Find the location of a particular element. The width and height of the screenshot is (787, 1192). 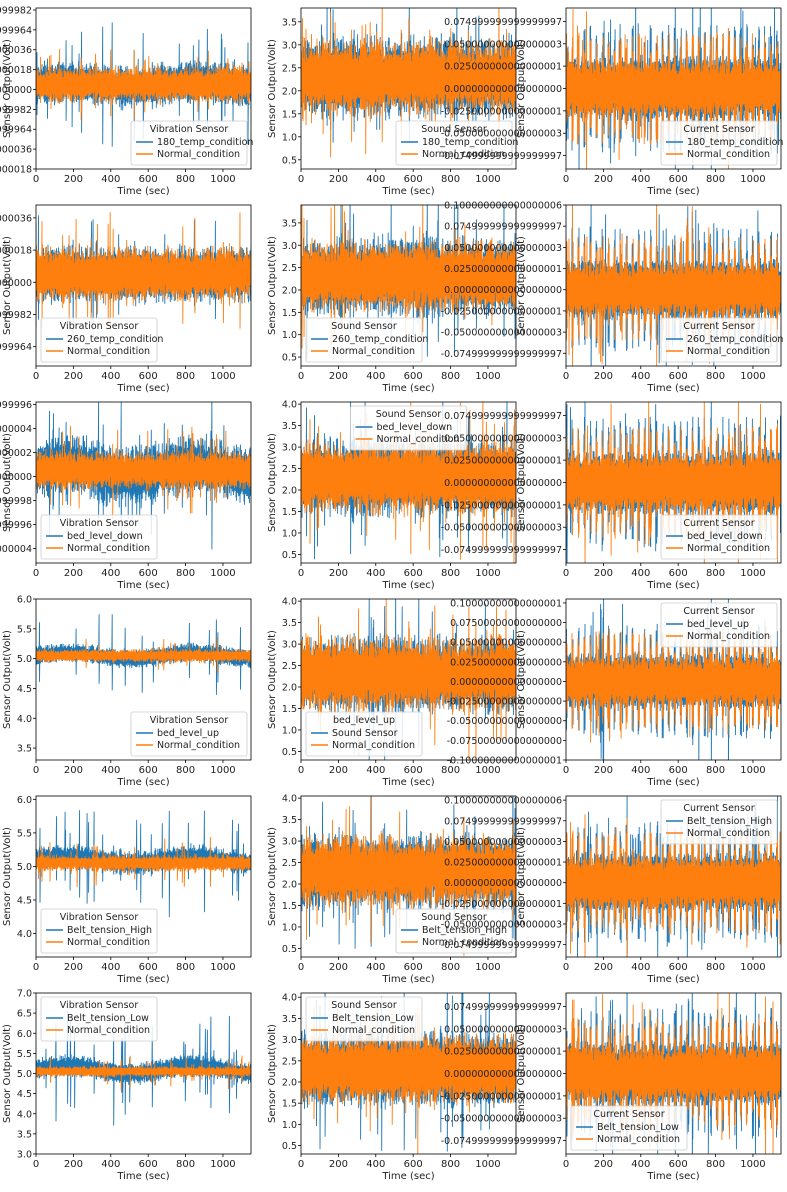

y-tick-label: 5.4000000000000004 is located at coordinates (16, 429).